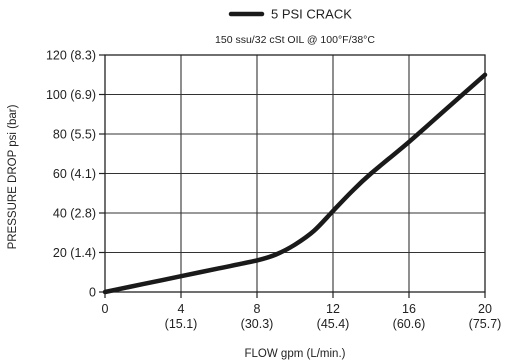  I want to click on y-tick-label: 0, so click(92, 293).